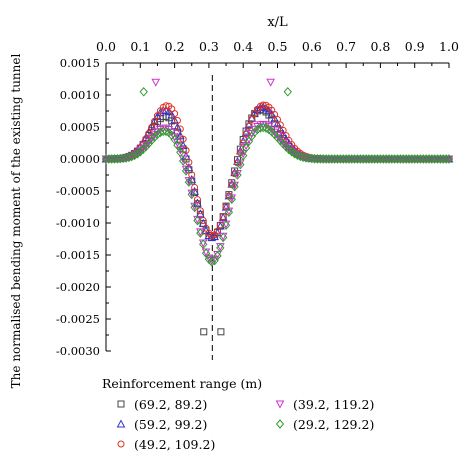 The image size is (474, 470). What do you see at coordinates (243, 46) in the screenshot?
I see `x-tick-label: 0.4` at bounding box center [243, 46].